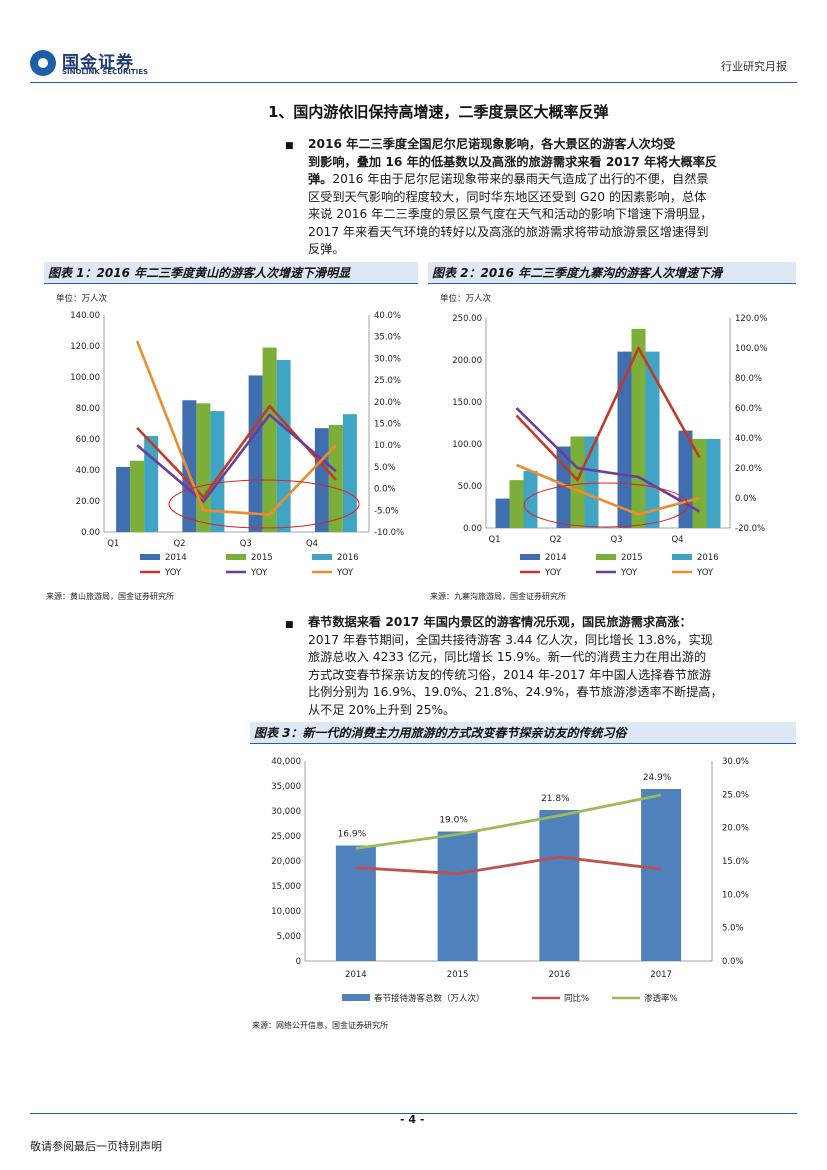 This screenshot has height=1170, width=827. I want to click on company-name-cn: 国金证券, so click(98, 63).